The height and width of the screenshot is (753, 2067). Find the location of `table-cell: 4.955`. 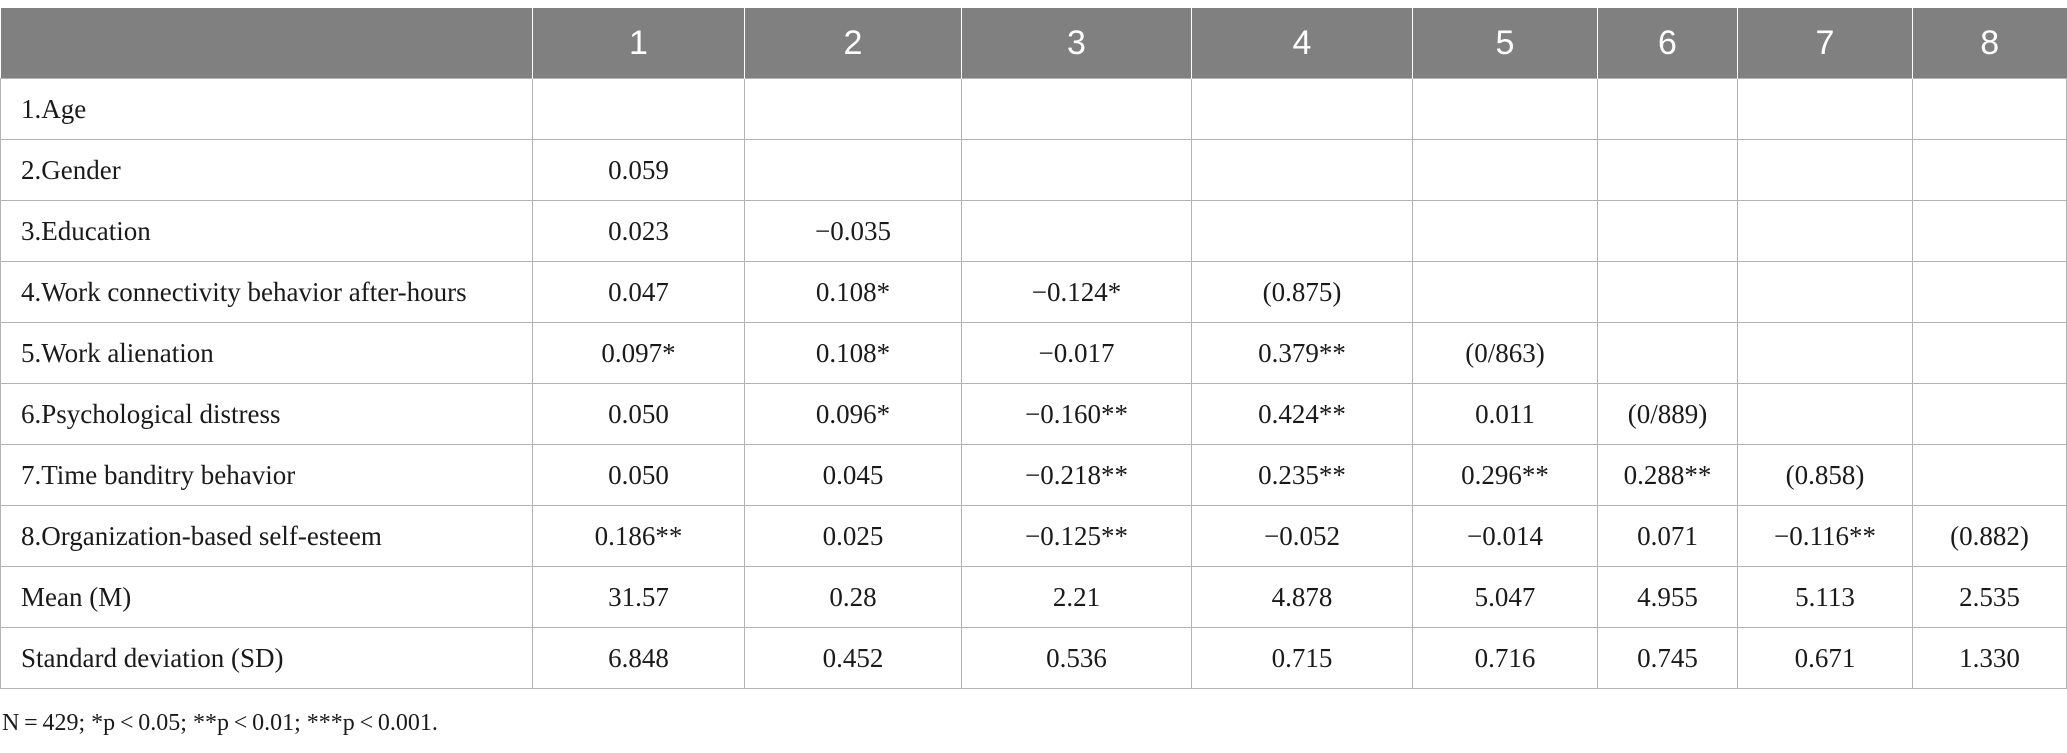

table-cell: 4.955 is located at coordinates (1667, 597).